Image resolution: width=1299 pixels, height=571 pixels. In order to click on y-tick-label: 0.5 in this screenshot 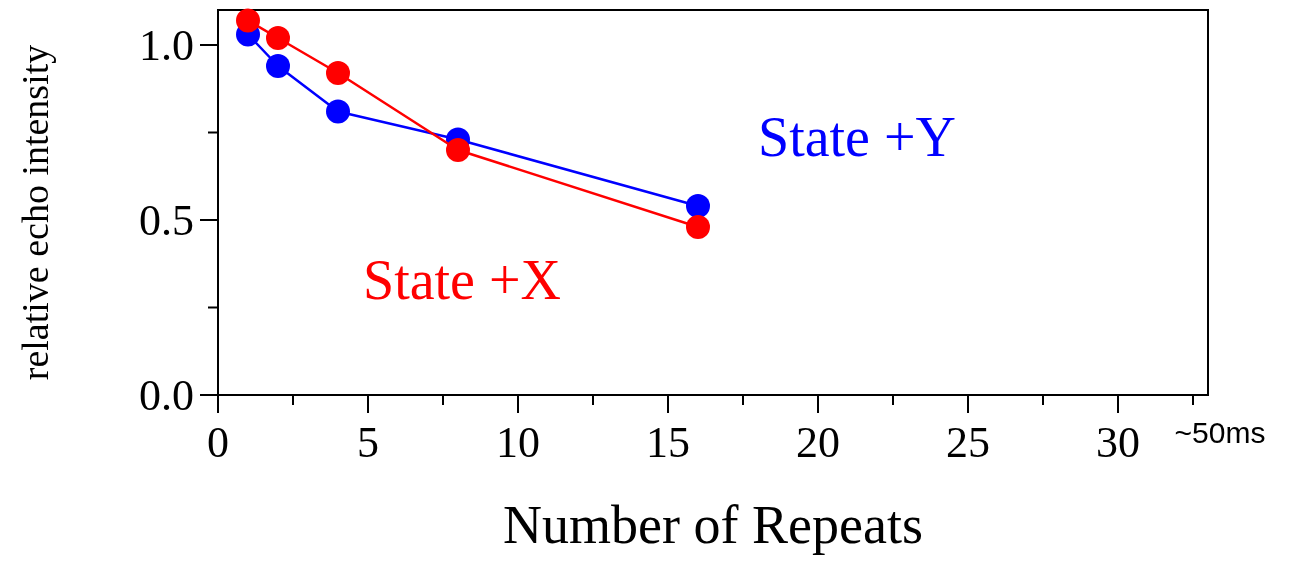, I will do `click(166, 220)`.